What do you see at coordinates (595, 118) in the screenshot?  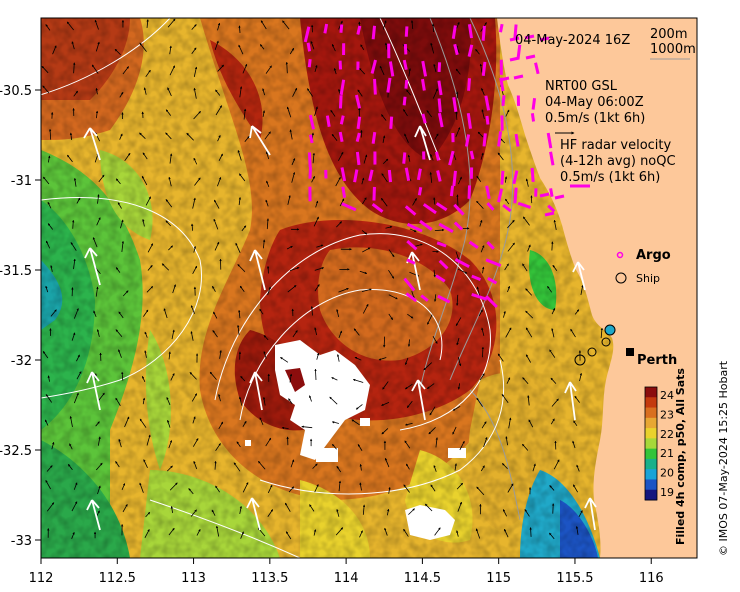 I see `model-scale-label: 0.5m/s (1kt 6h)` at bounding box center [595, 118].